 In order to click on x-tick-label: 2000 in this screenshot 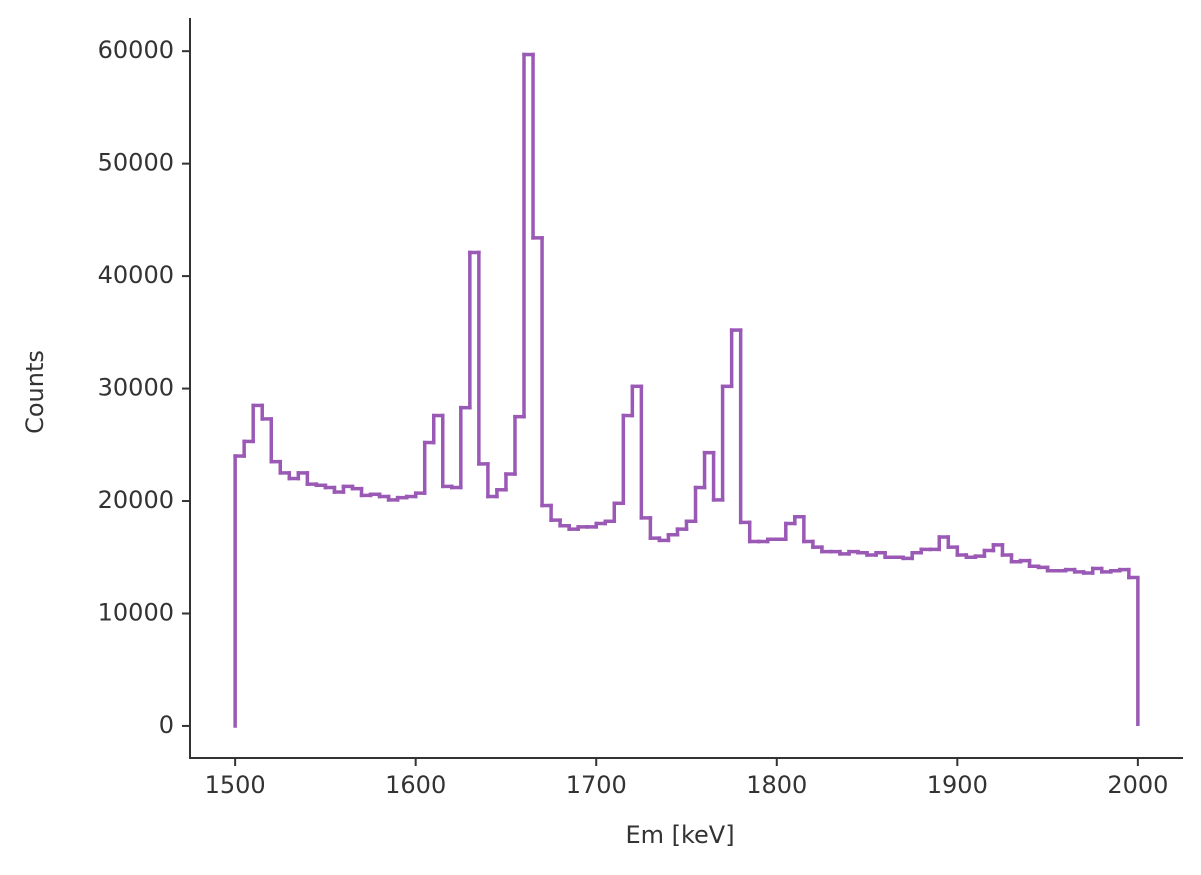, I will do `click(1137, 785)`.